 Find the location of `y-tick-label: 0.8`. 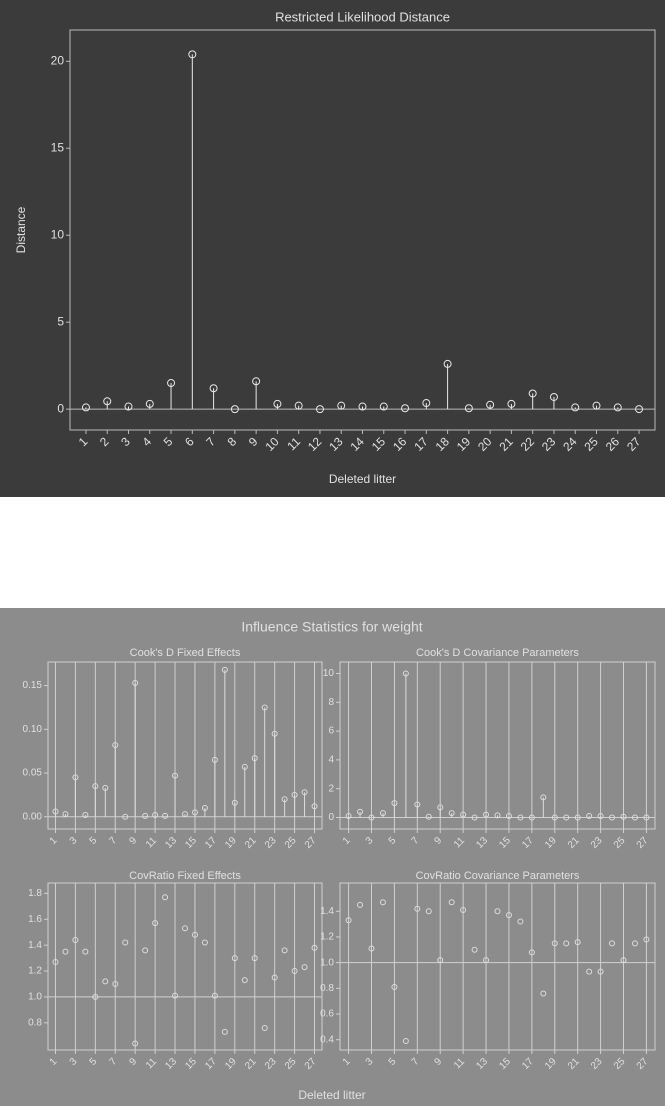

y-tick-label: 0.8 is located at coordinates (327, 988).